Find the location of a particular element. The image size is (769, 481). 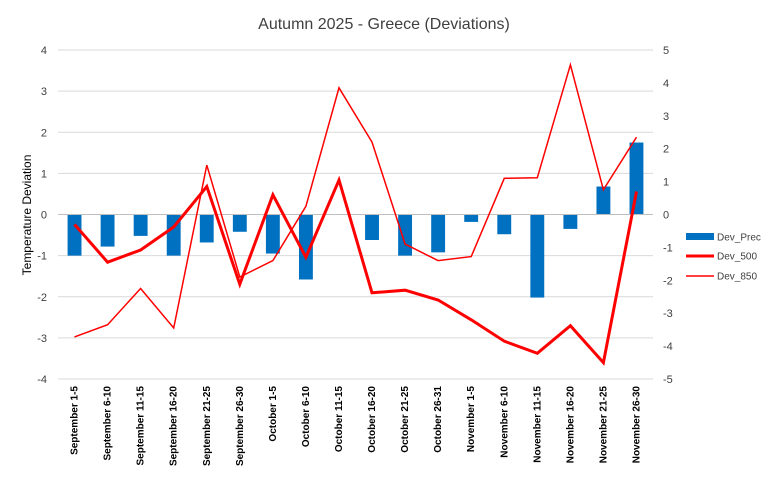

y-left-tick-label: 3 is located at coordinates (44, 92).